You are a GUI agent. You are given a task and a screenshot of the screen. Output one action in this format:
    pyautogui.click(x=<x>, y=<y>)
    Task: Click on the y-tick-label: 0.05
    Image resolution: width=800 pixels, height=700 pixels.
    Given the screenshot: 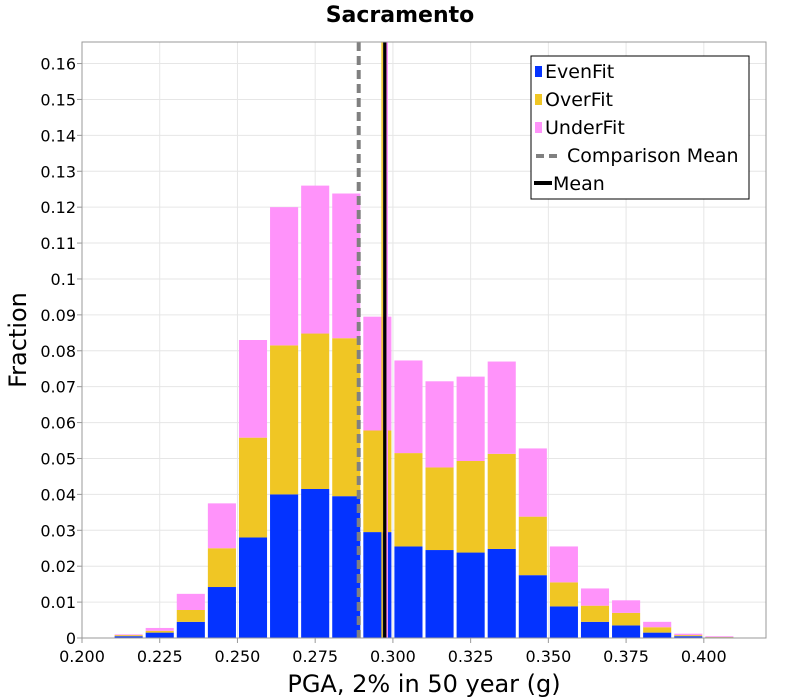 What is the action you would take?
    pyautogui.click(x=58, y=458)
    